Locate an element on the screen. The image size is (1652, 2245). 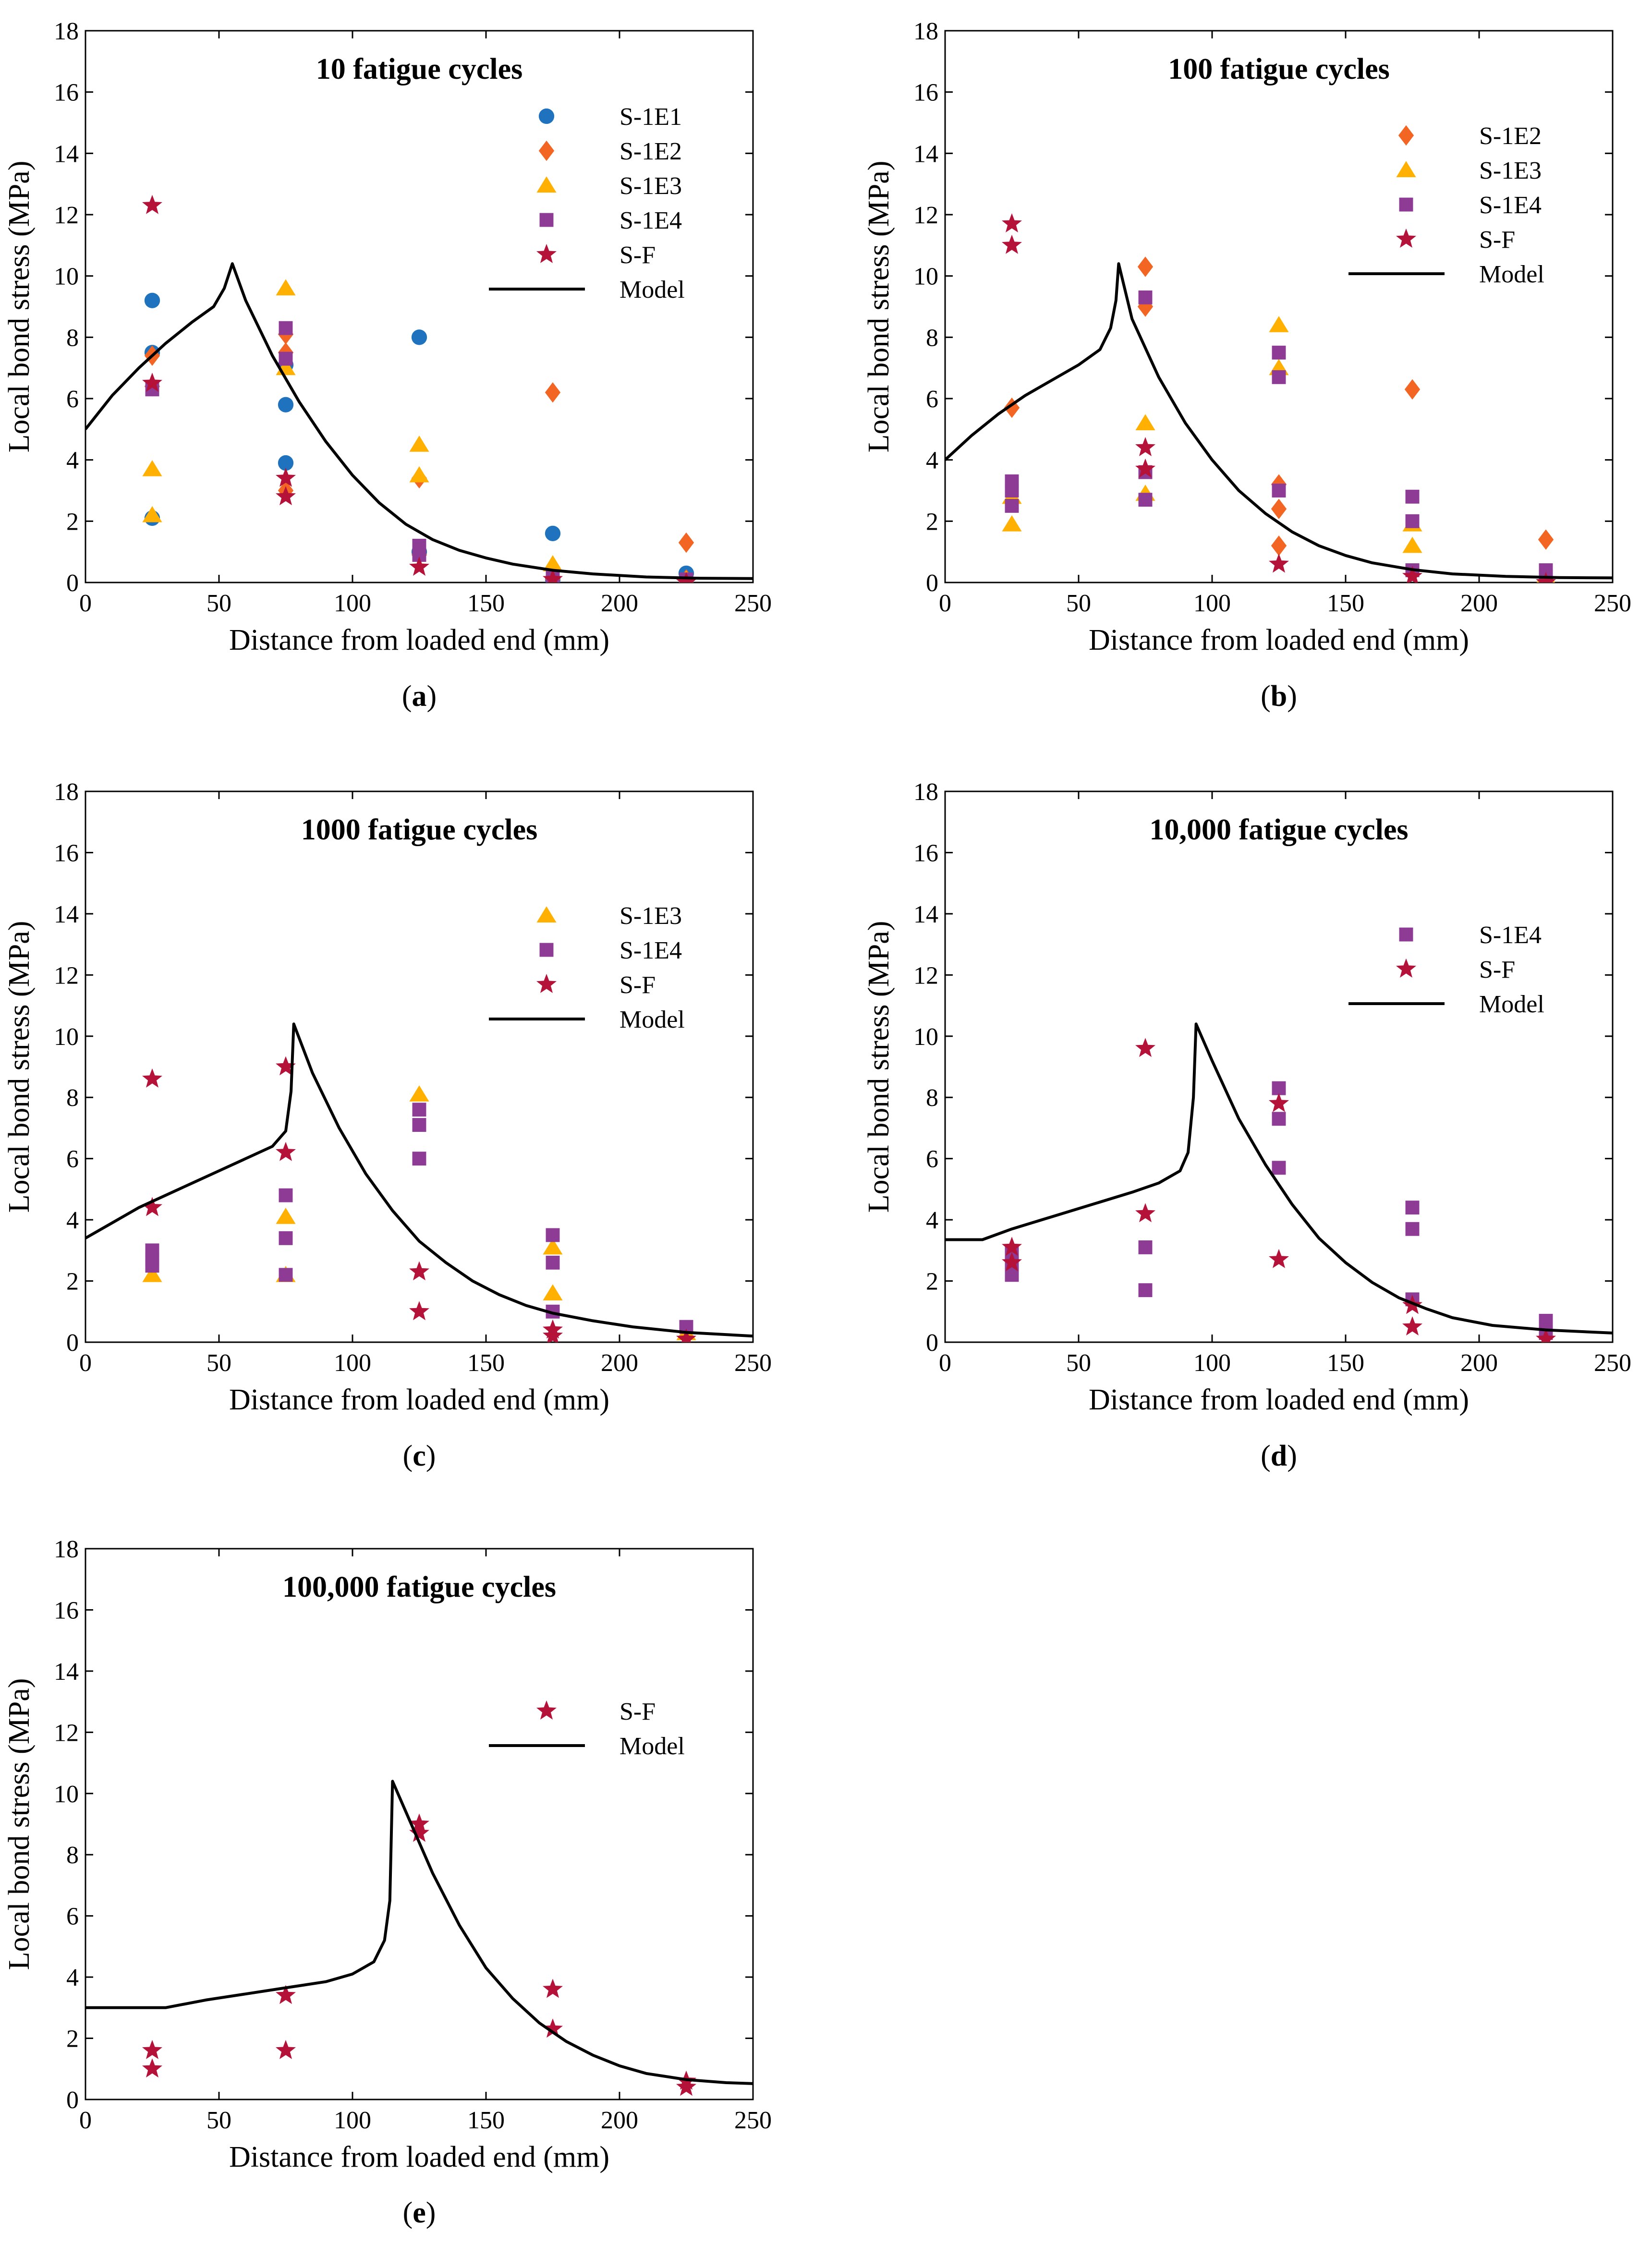
panel-label: (e) is located at coordinates (419, 2212).